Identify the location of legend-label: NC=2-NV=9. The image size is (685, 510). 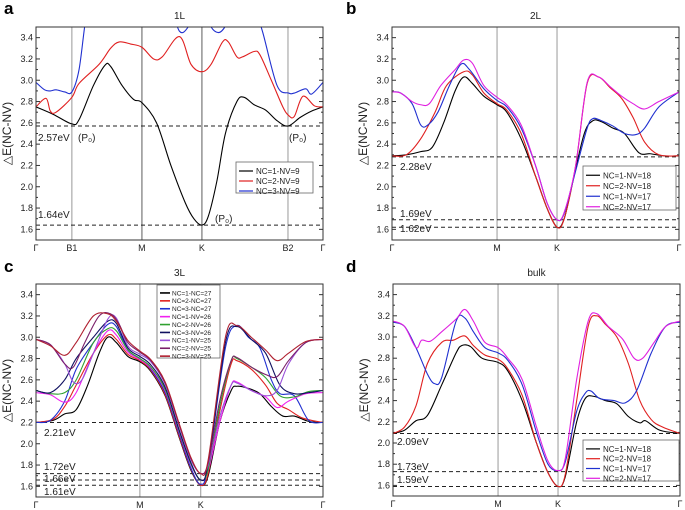
(278, 181).